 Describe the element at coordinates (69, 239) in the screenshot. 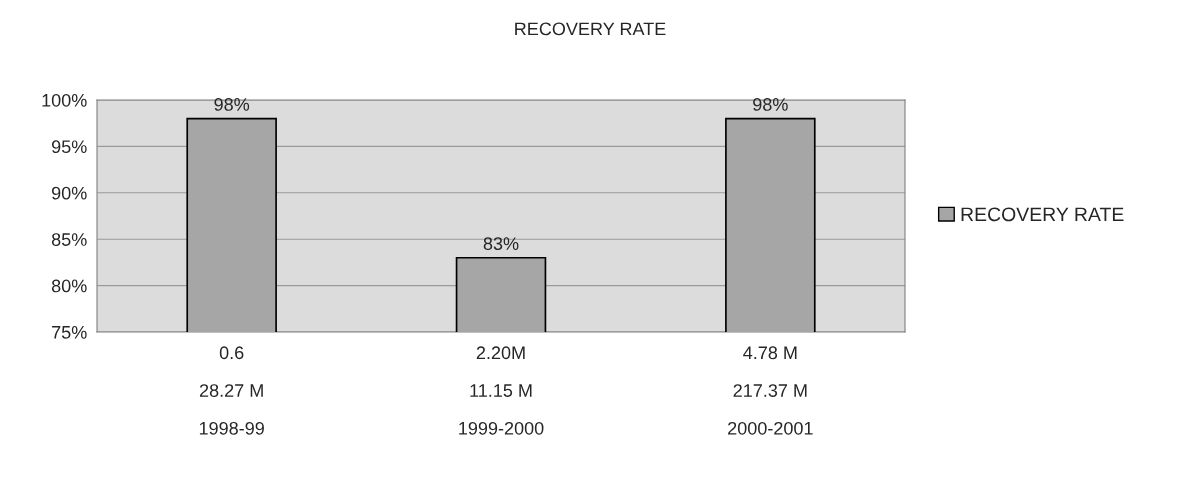

I see `y-tick-label: 85%` at that location.